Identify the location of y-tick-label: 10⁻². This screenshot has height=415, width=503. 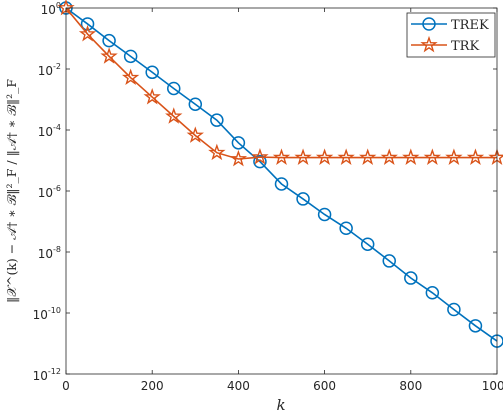
(49, 70).